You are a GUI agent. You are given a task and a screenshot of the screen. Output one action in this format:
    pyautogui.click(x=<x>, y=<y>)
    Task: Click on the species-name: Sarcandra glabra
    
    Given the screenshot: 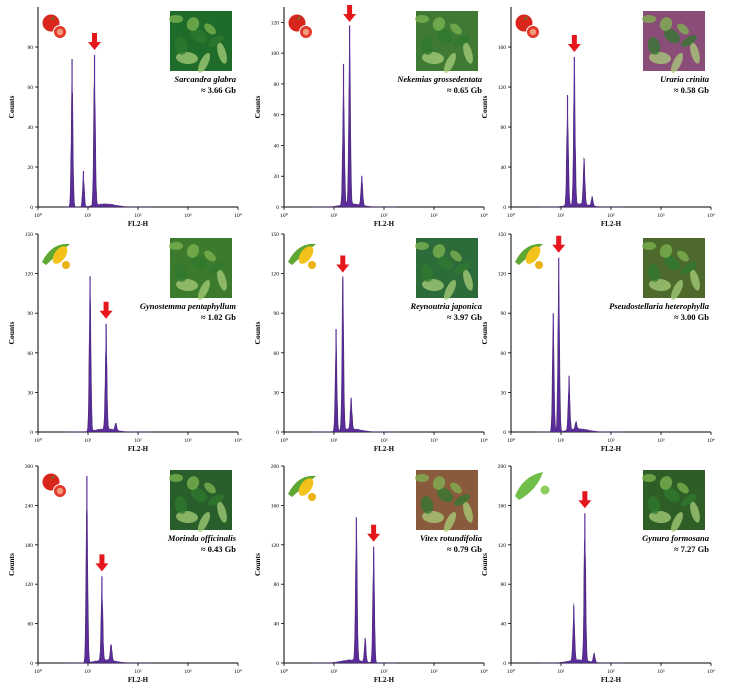 What is the action you would take?
    pyautogui.click(x=205, y=79)
    